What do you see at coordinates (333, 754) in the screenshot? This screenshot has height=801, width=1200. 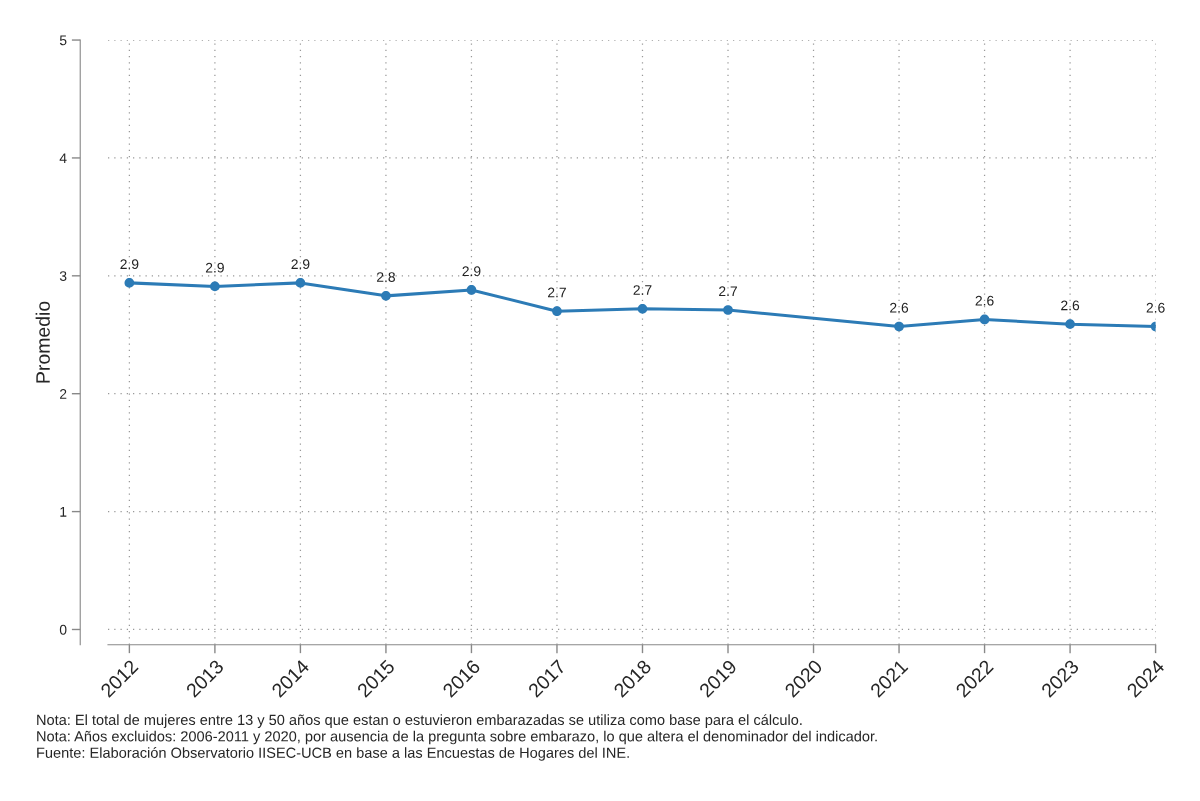 I see `source-note: Fuente: Elaboración Observatorio IISEC-UCB en base a las Encuestas de Hogares del INE.` at bounding box center [333, 754].